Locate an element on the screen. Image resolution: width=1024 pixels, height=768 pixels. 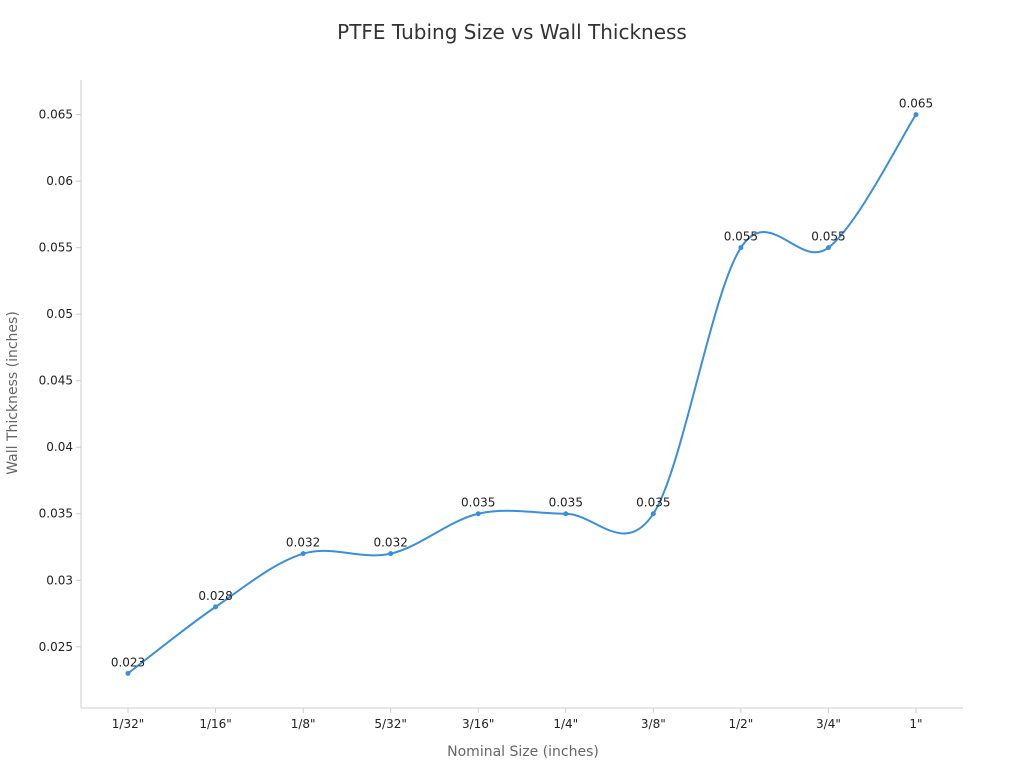
y-tick-label: 0.04 is located at coordinates (59, 447).